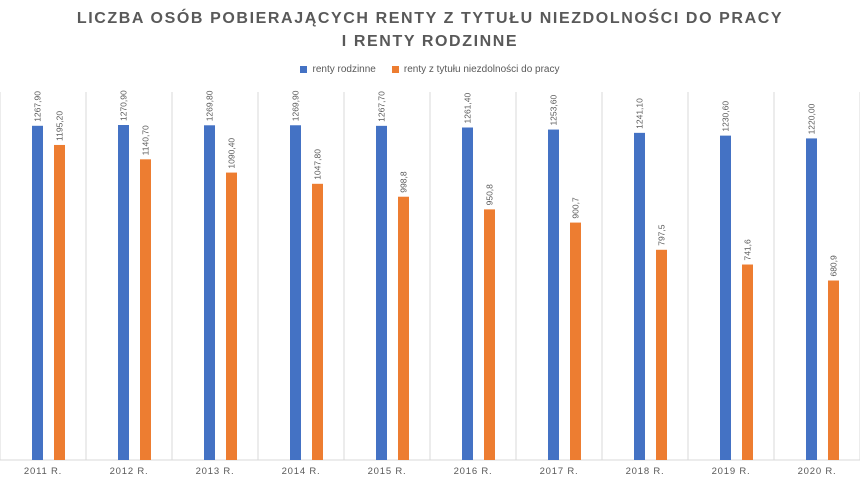  Describe the element at coordinates (382, 106) in the screenshot. I see `data-label: 1267,70` at that location.